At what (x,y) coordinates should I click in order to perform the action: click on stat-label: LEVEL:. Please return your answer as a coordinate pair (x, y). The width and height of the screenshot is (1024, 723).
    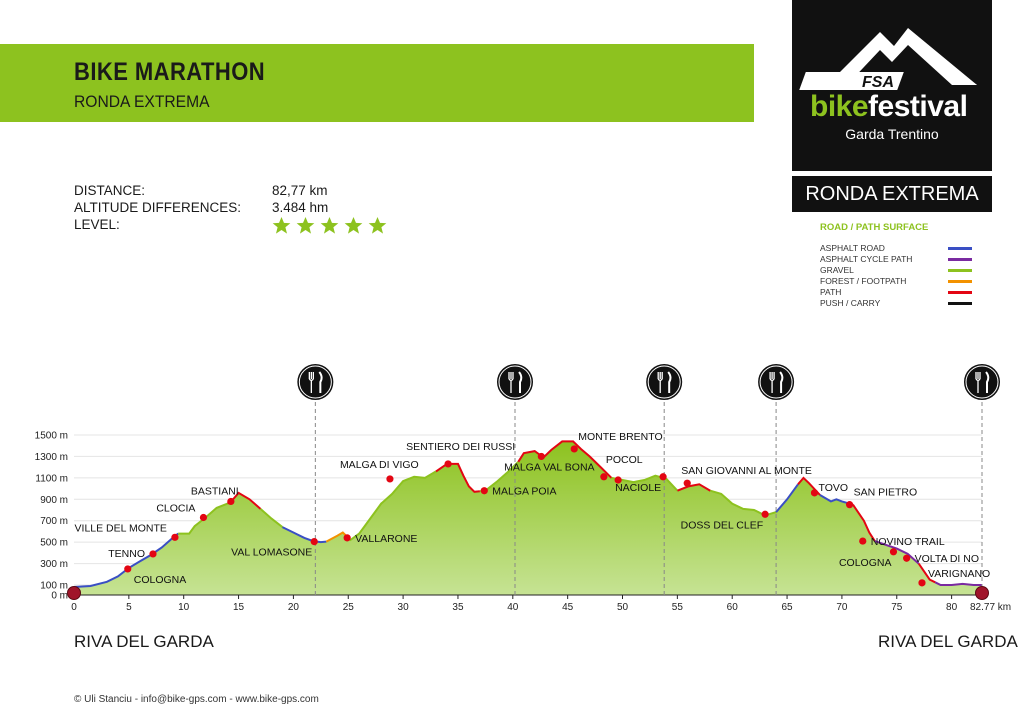
    Looking at the image, I should click on (97, 224).